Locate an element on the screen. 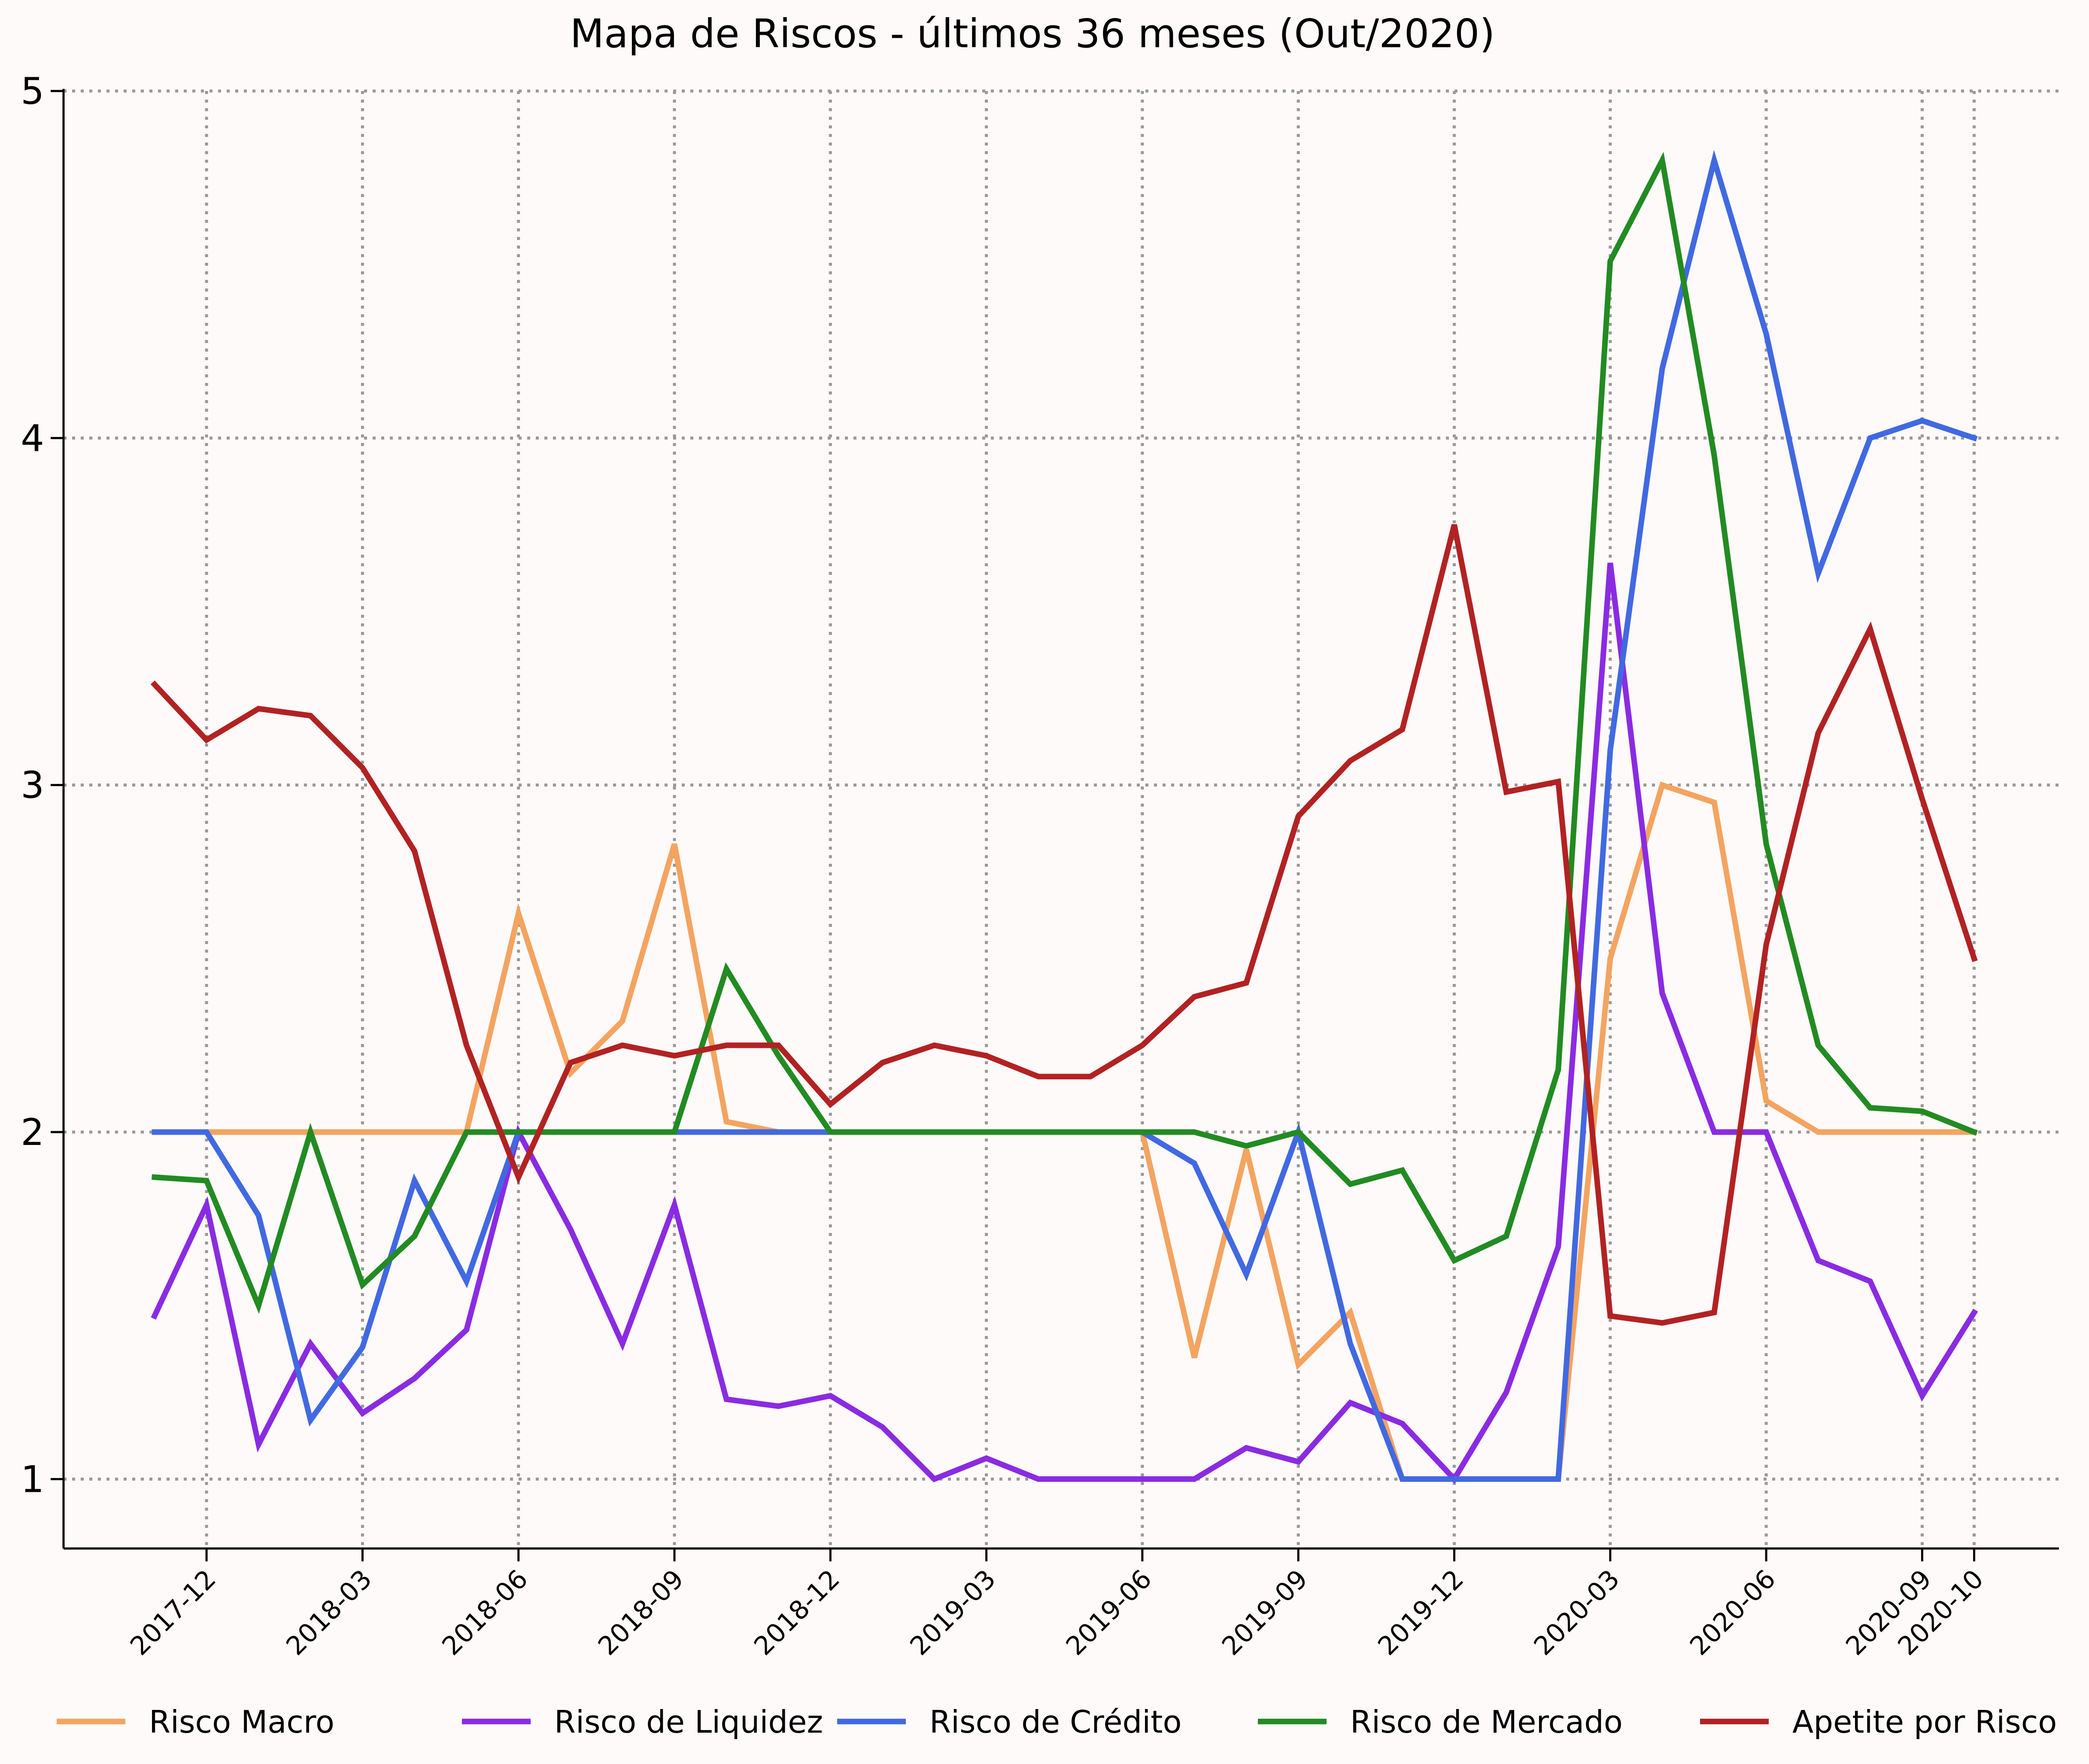 Image resolution: width=2089 pixels, height=1764 pixels. y-tick-label: 3 is located at coordinates (32, 785).